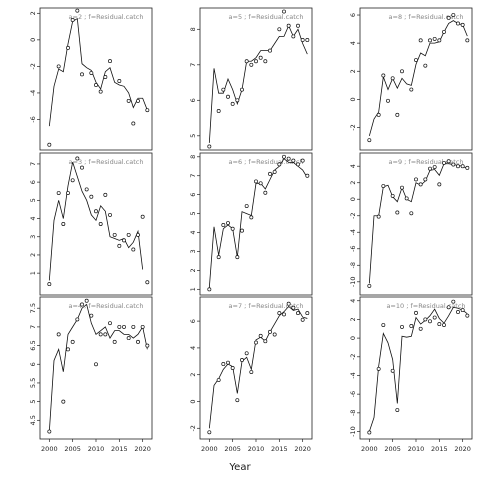  Describe the element at coordinates (33, 237) in the screenshot. I see `y-tick-label: 3` at that location.